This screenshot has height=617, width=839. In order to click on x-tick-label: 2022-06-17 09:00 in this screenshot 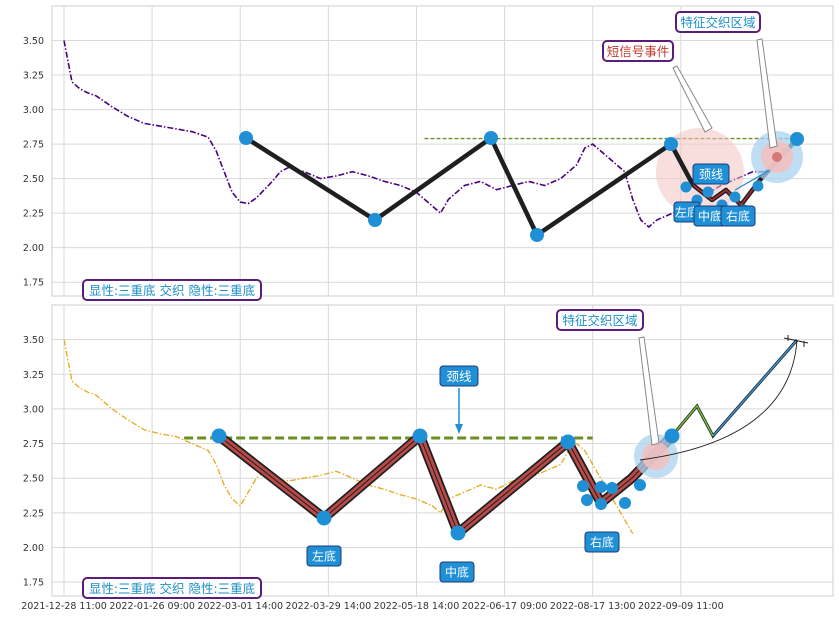, I will do `click(505, 606)`.